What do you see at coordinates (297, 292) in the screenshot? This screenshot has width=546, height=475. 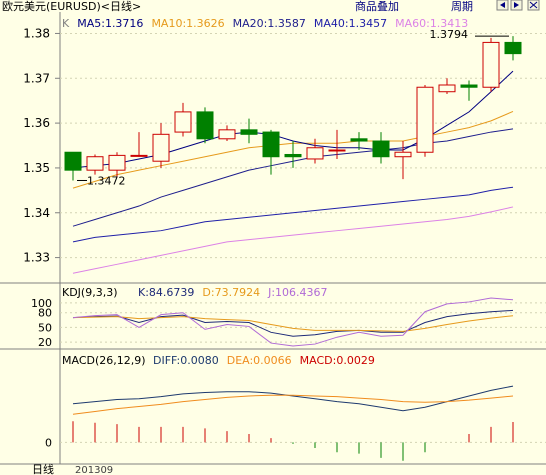 I see `legend-j: J:106.4367` at bounding box center [297, 292].